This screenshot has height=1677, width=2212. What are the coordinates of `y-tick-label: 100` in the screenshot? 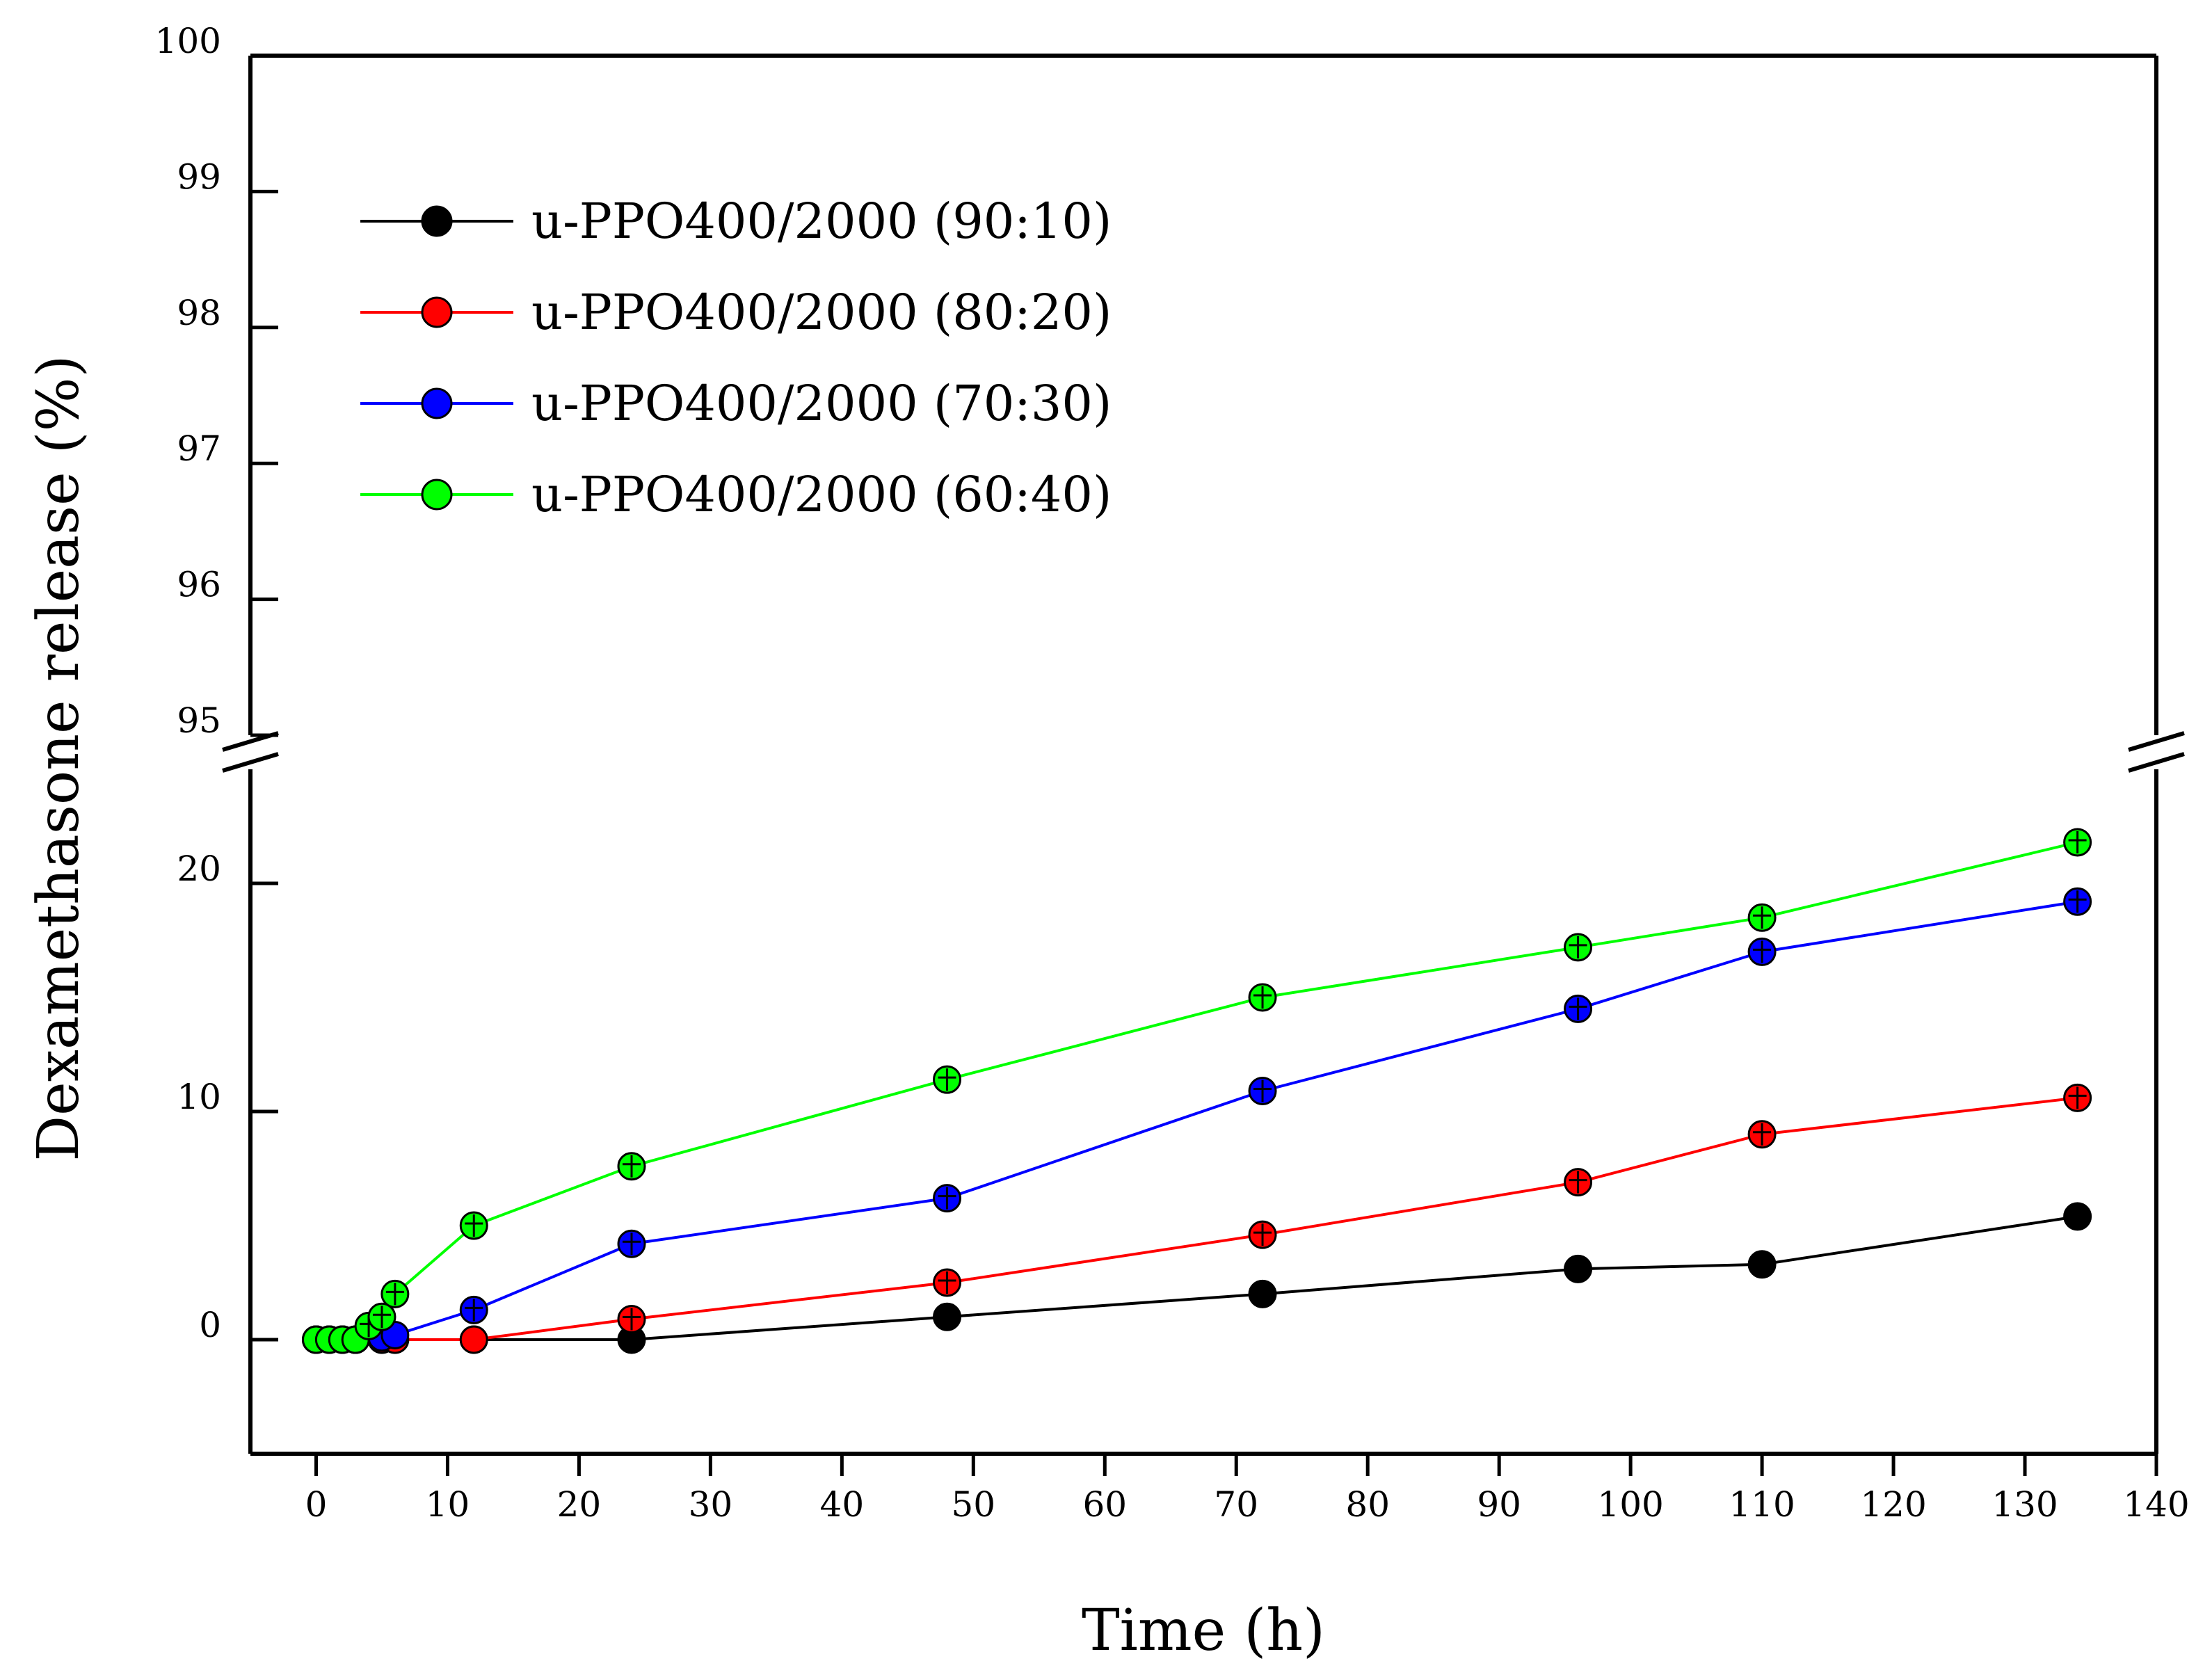 It's located at (188, 41).